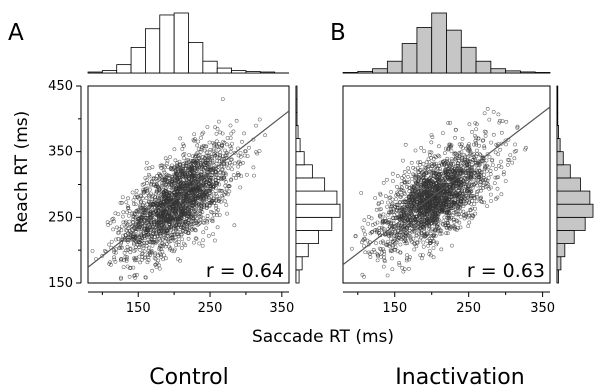 This screenshot has height=391, width=597. I want to click on panel-b-letter: B, so click(338, 33).